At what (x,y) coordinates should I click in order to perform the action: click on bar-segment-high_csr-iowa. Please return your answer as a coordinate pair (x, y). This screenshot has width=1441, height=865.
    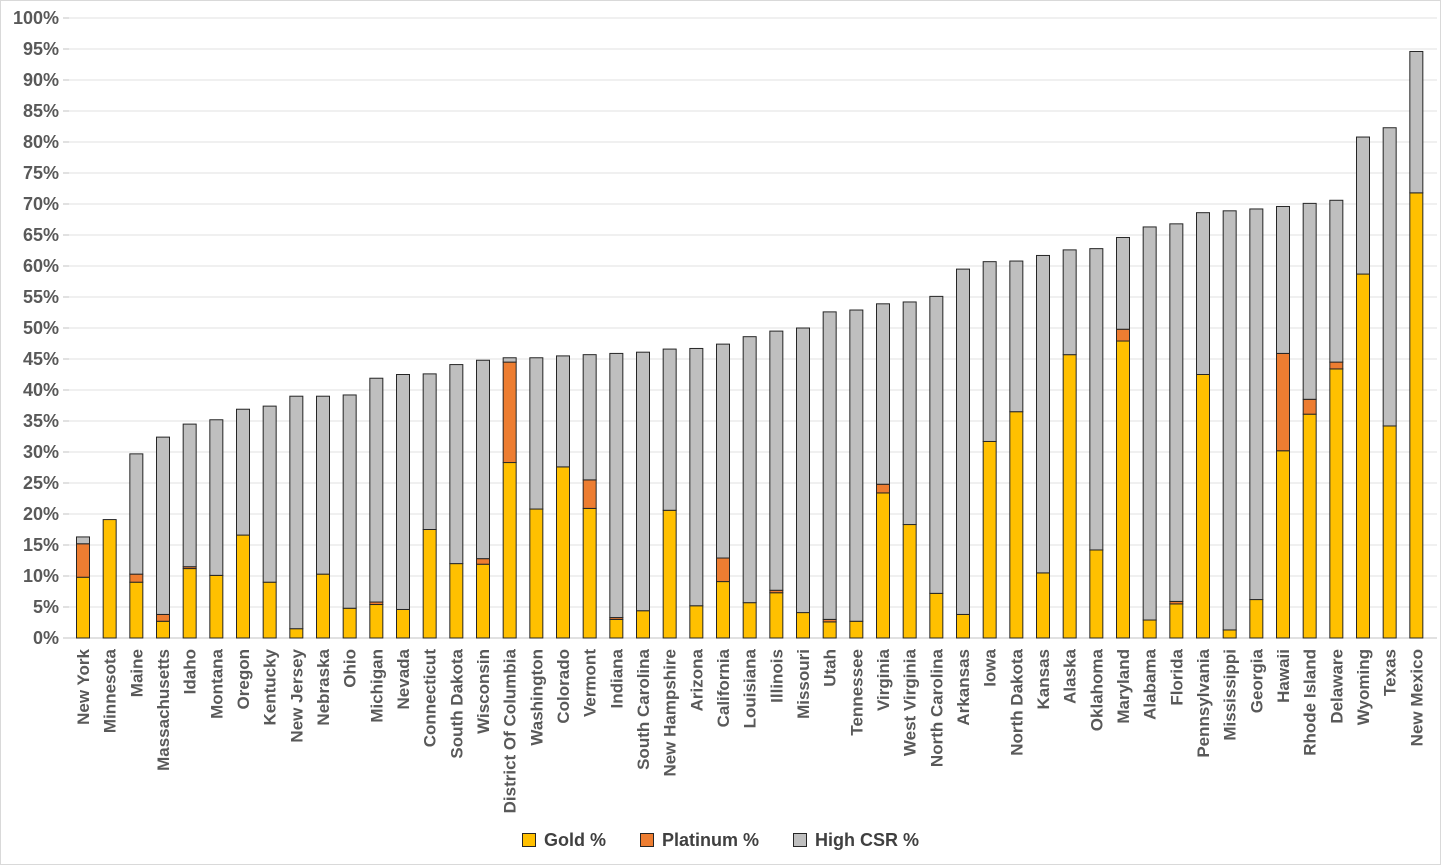
    Looking at the image, I should click on (989, 351).